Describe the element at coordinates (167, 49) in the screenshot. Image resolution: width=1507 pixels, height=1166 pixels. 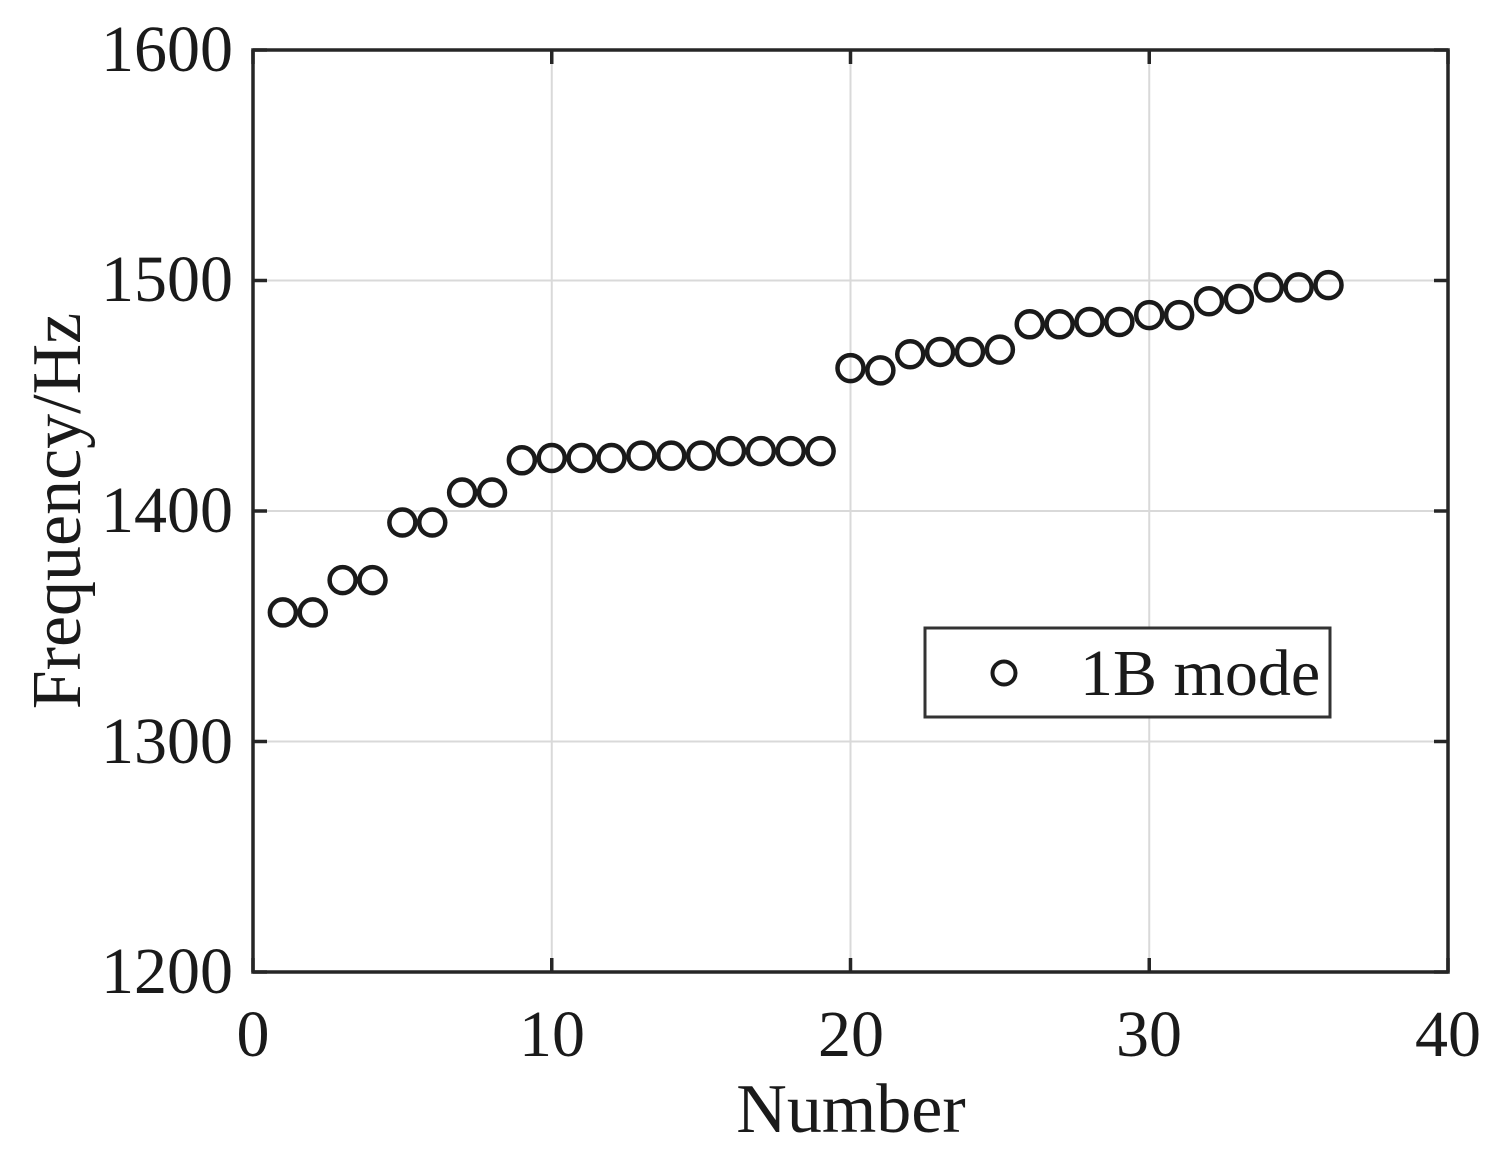
I see `y-tick-label-1600: 1600` at that location.